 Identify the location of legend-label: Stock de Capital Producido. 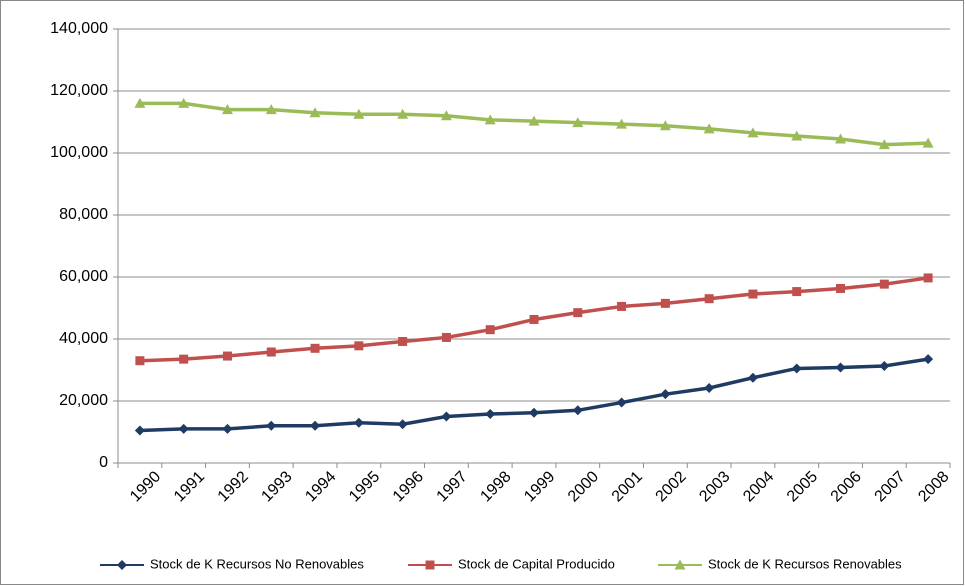
(536, 563).